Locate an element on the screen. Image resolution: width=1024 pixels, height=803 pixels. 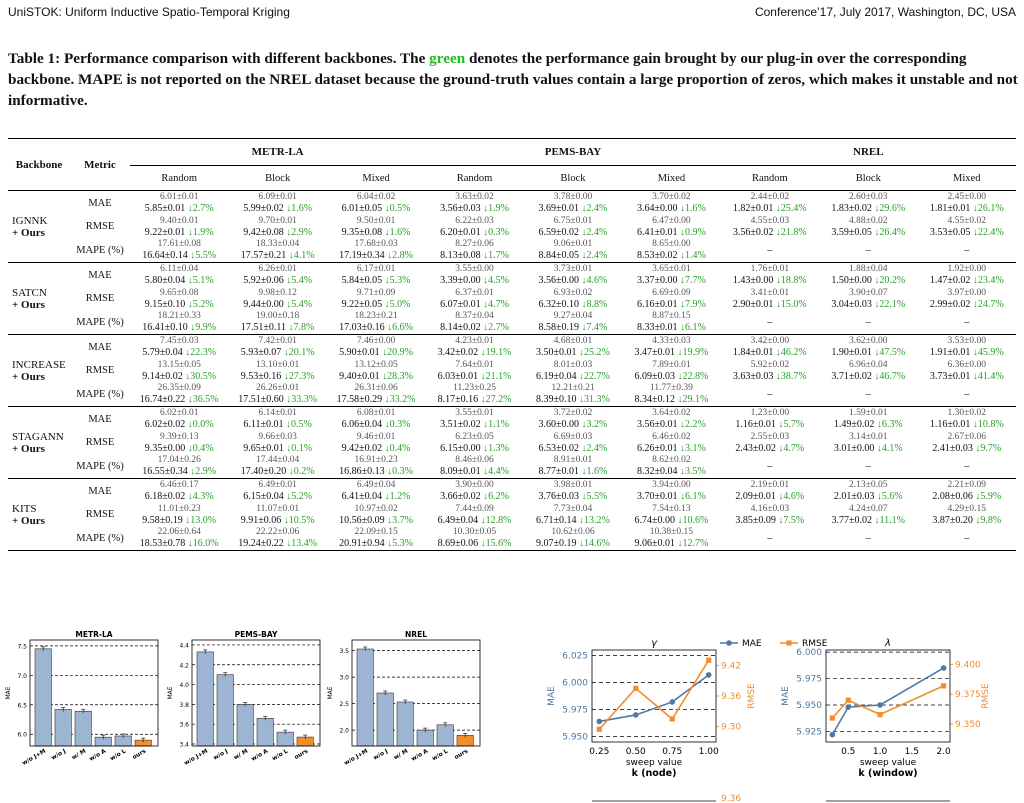
metric-label: MAE is located at coordinates (100, 347).